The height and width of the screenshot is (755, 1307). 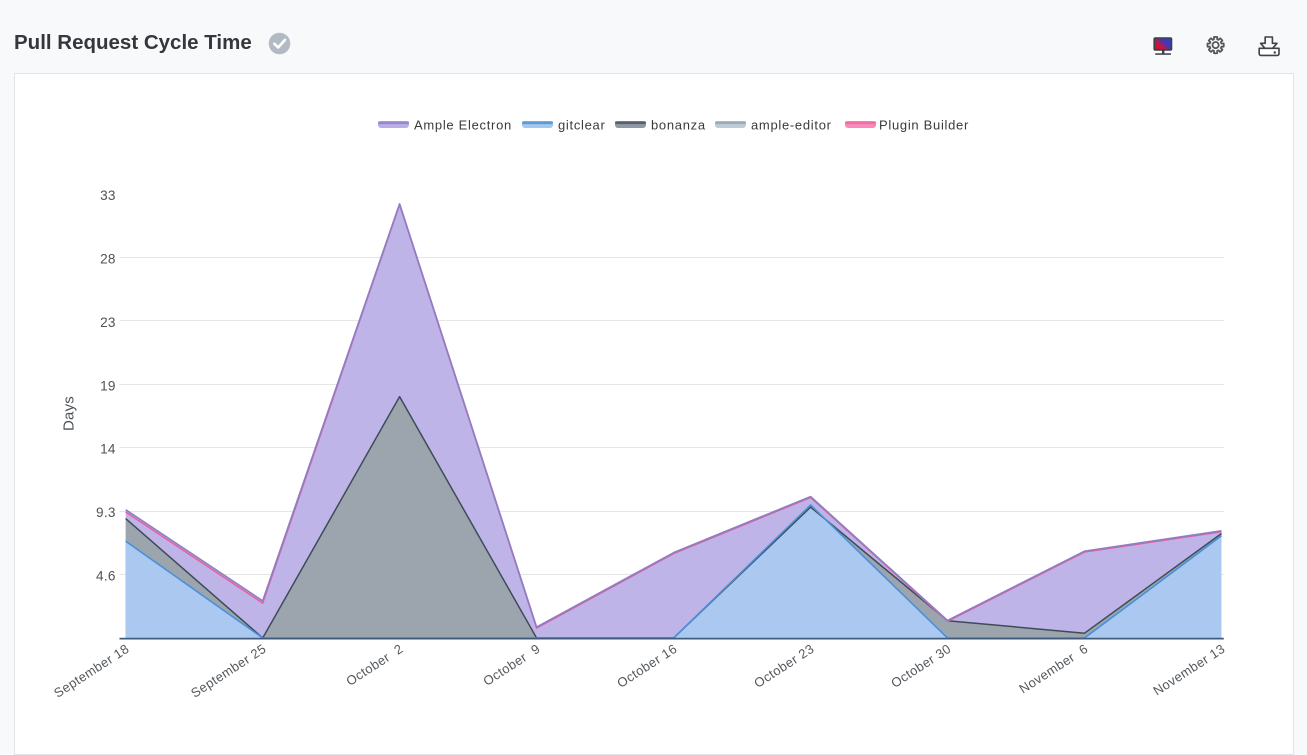 I want to click on svg-text: November 6, so click(x=1053, y=669).